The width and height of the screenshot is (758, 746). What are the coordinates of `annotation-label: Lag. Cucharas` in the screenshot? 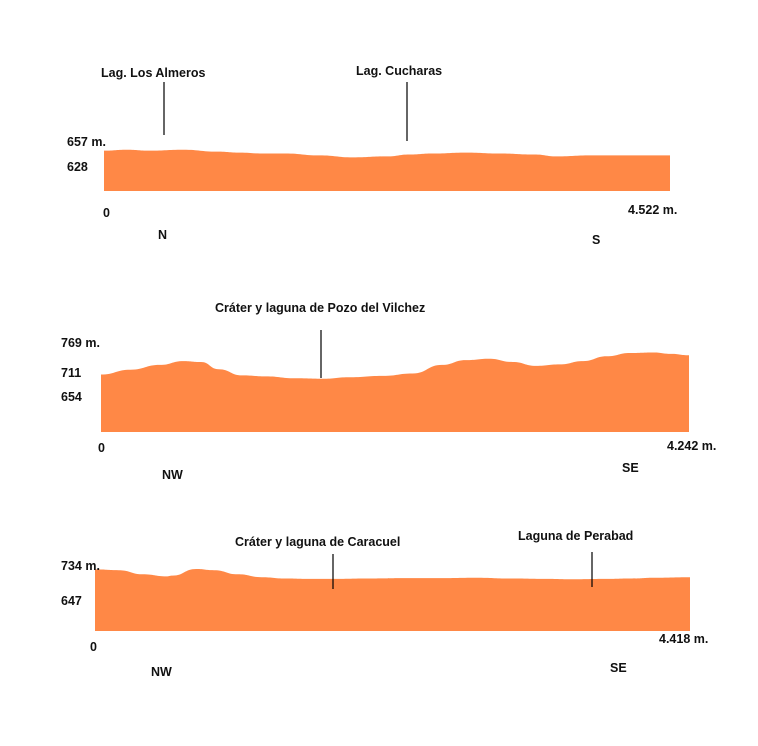 It's located at (399, 71).